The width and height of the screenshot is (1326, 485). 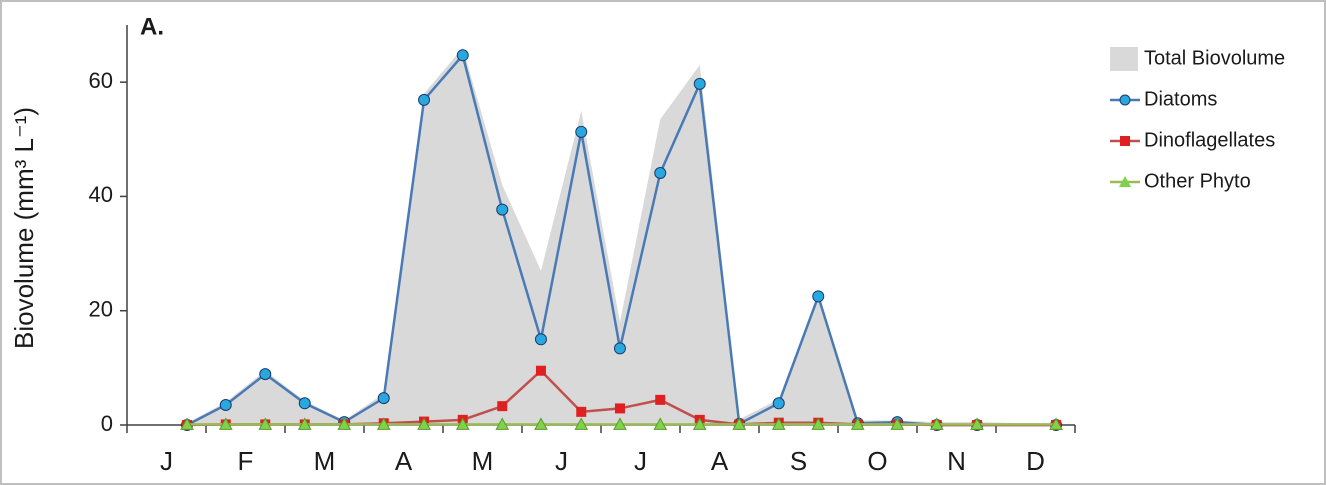 I want to click on legend-label: Total Biovolume, so click(x=1214, y=58).